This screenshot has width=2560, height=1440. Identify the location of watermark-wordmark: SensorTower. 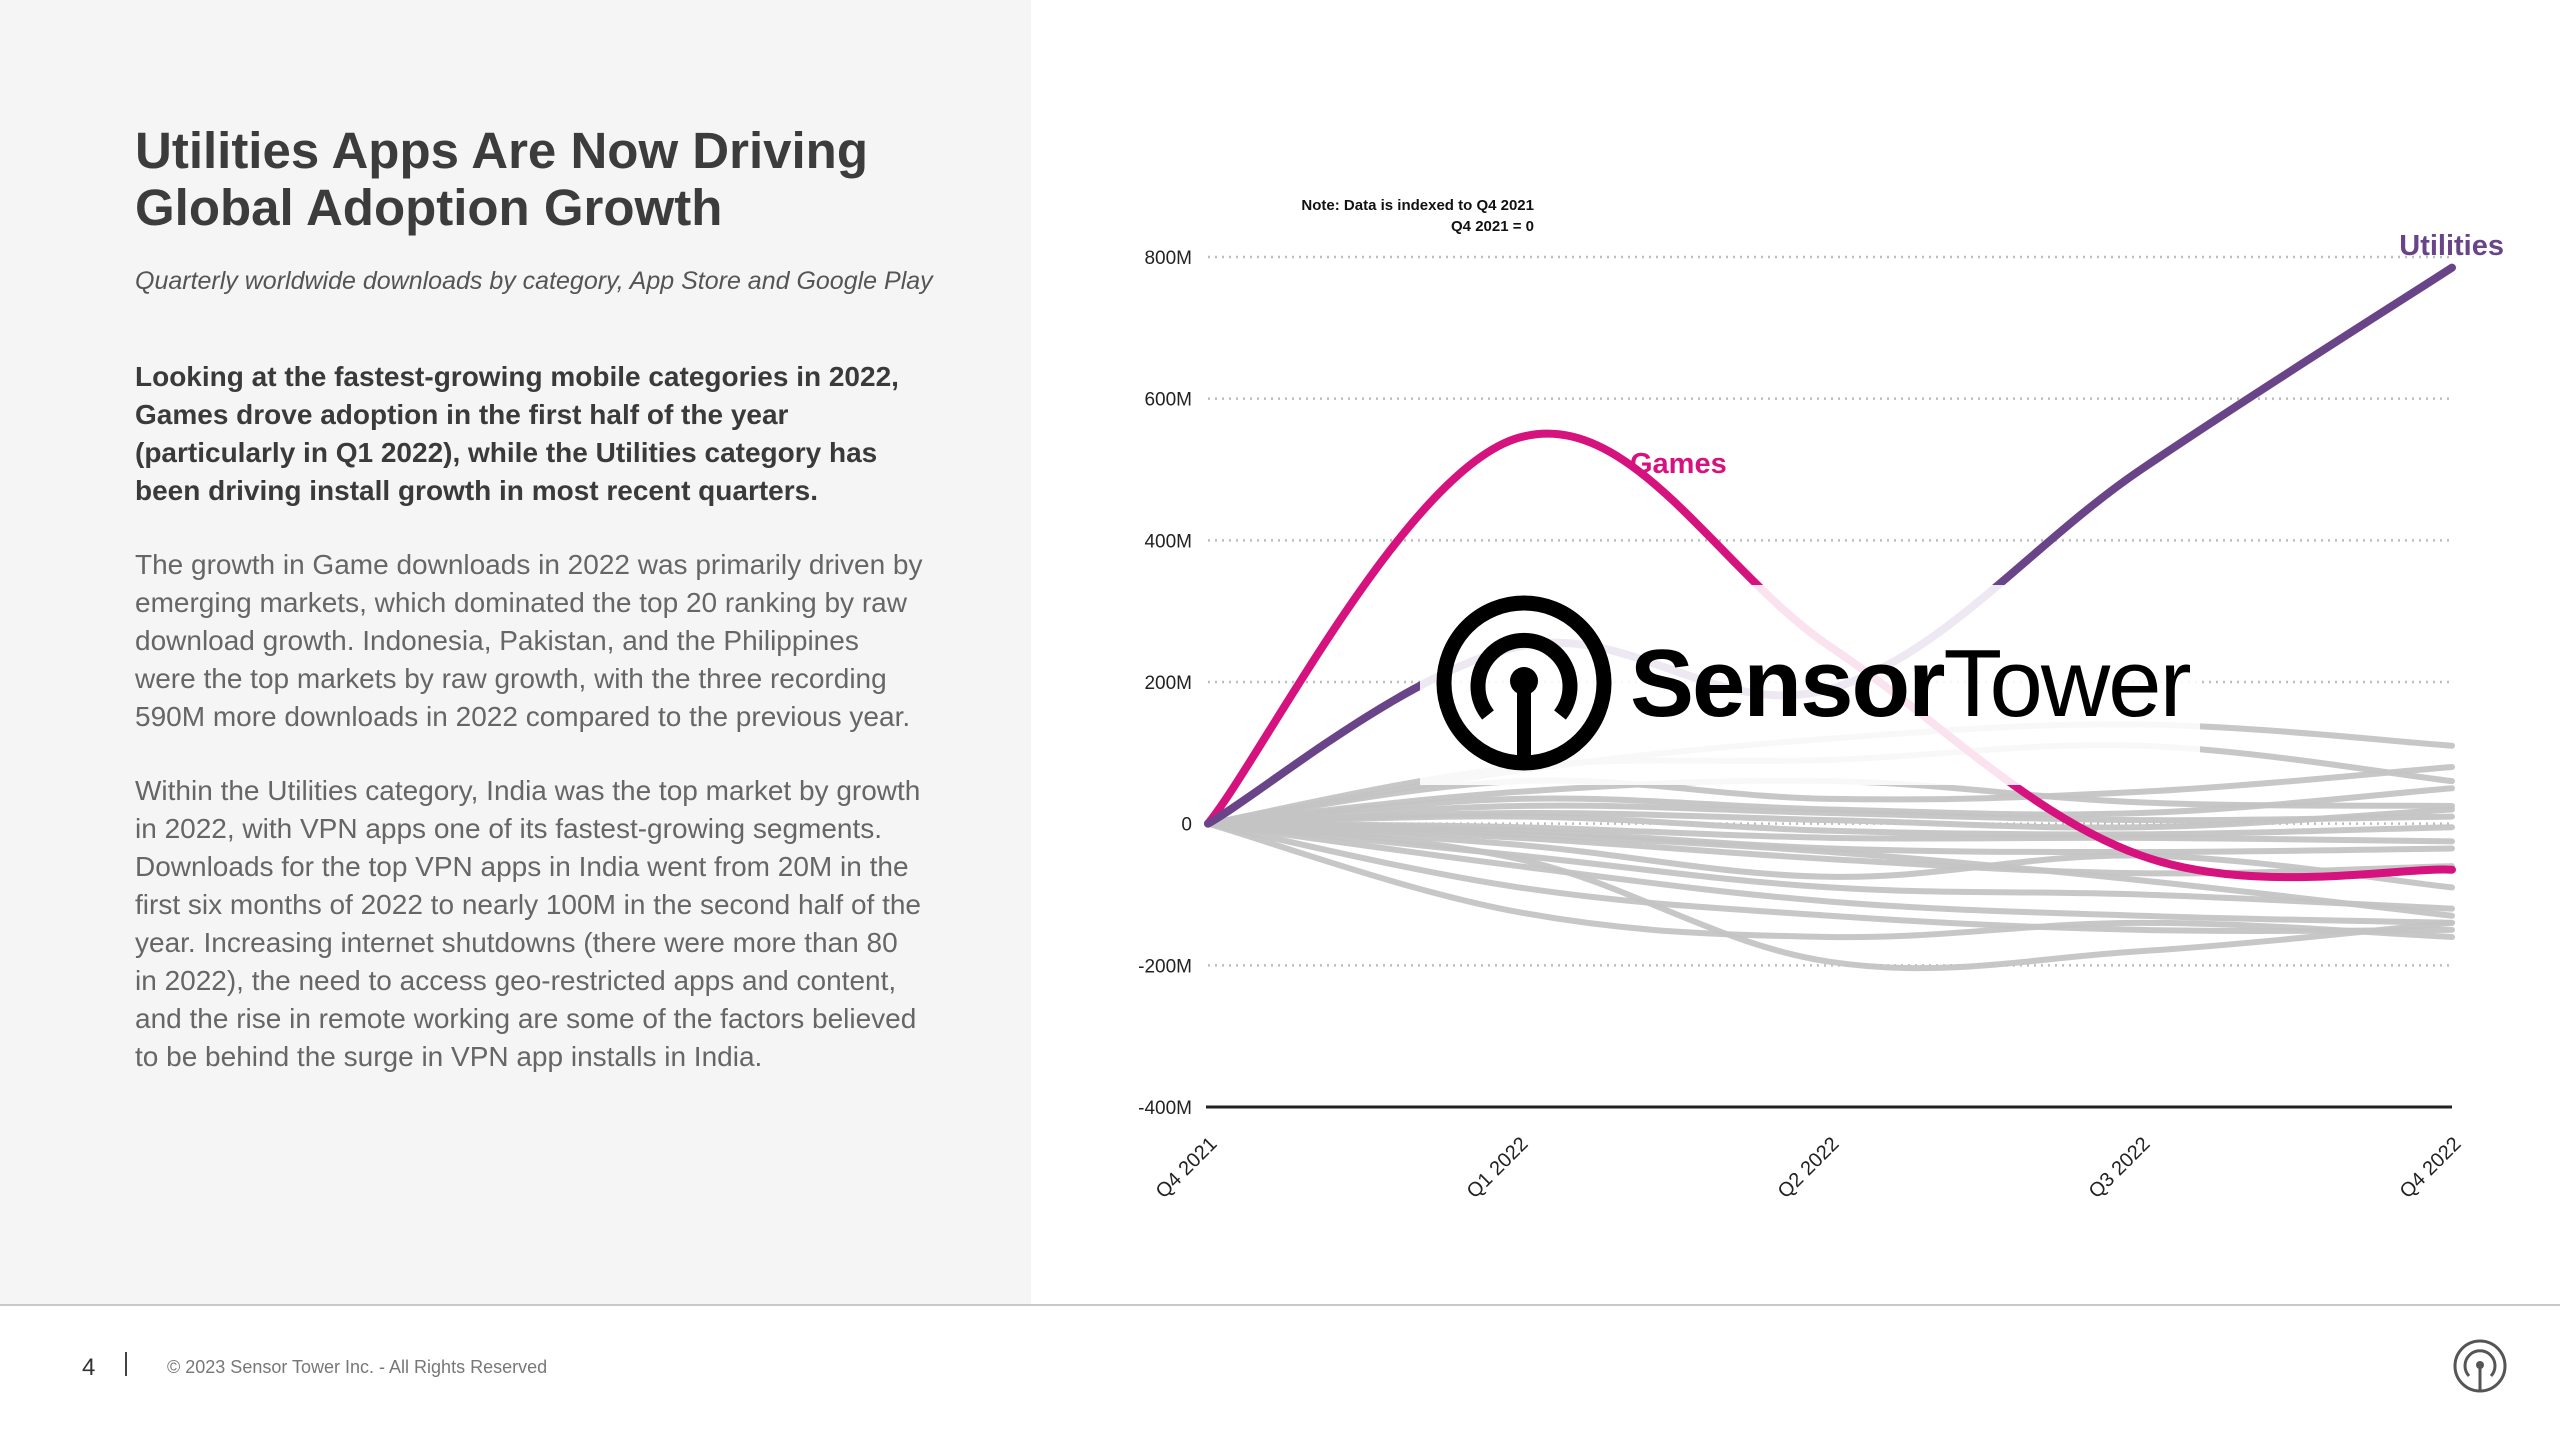
(1911, 684).